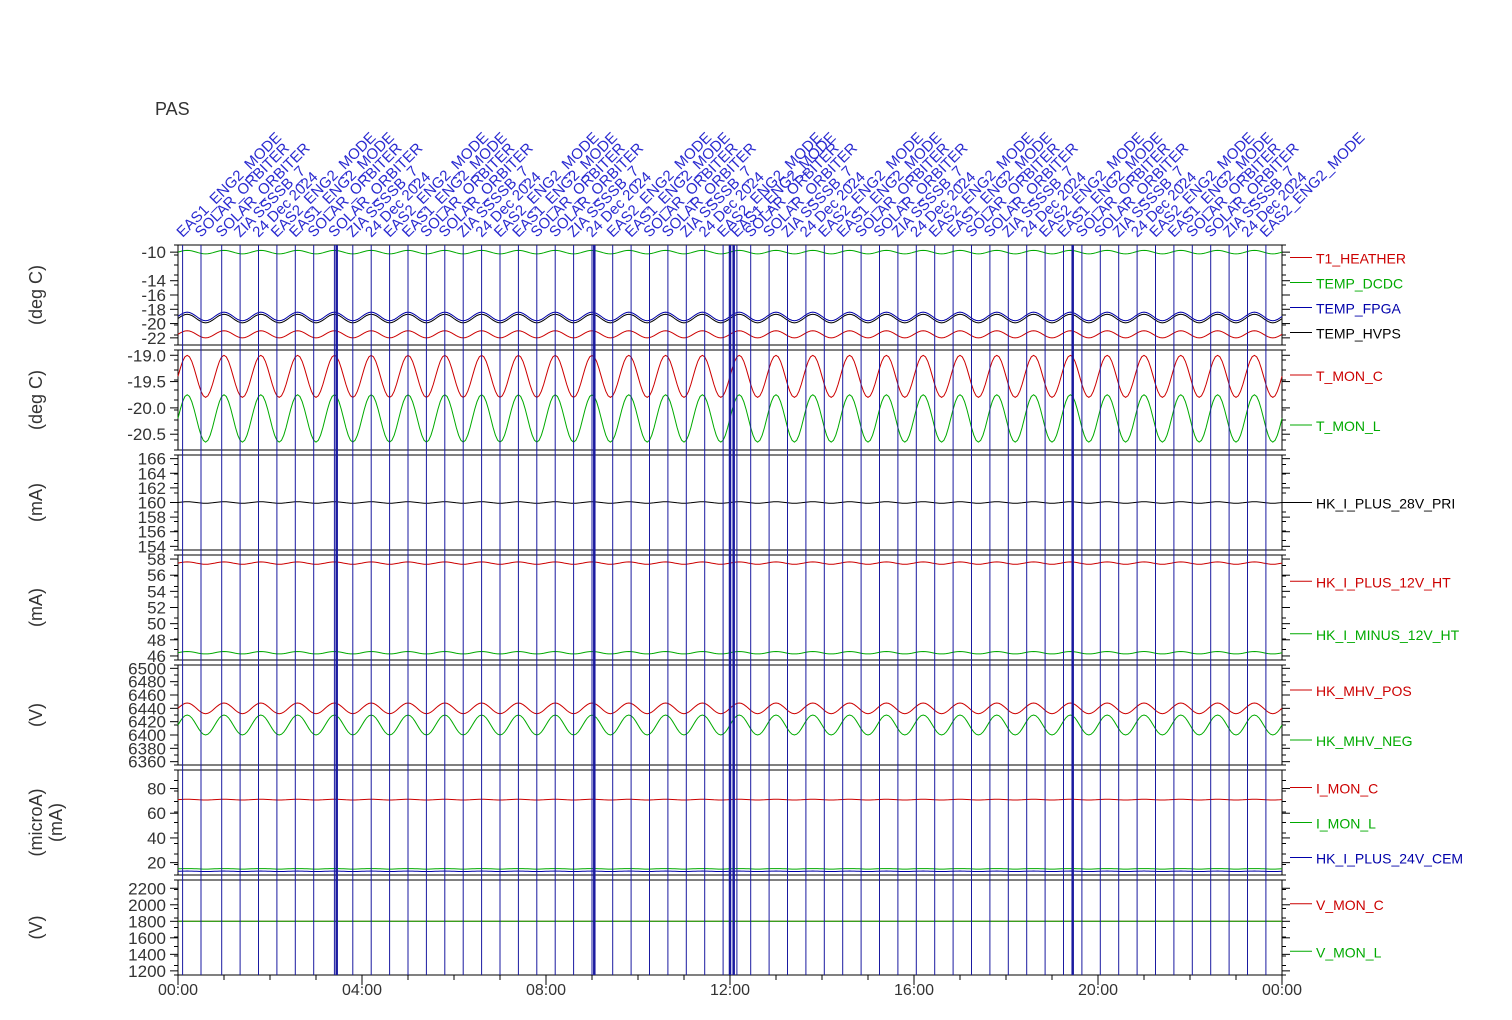 This screenshot has width=1512, height=1020. Describe the element at coordinates (153, 295) in the screenshot. I see `y-tick-label: -16` at that location.